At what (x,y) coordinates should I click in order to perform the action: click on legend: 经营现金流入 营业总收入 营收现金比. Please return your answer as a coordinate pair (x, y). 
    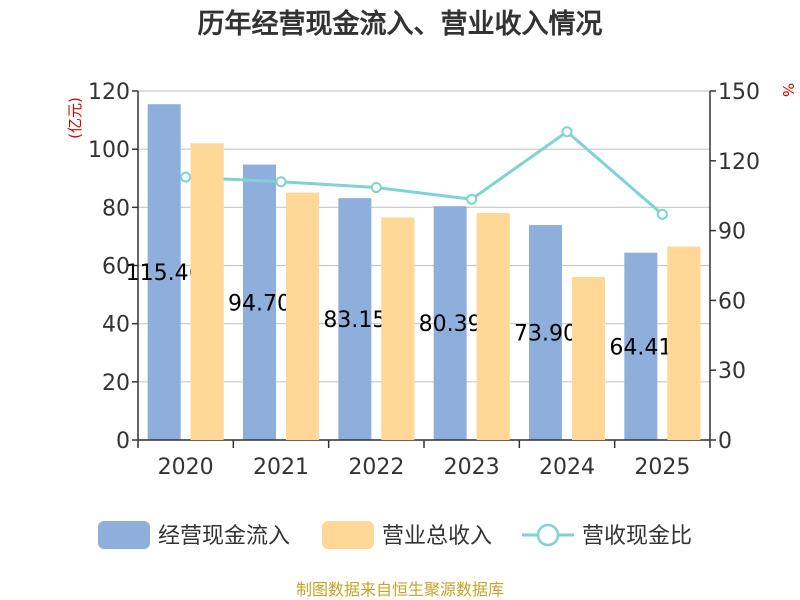
    Looking at the image, I should click on (395, 535).